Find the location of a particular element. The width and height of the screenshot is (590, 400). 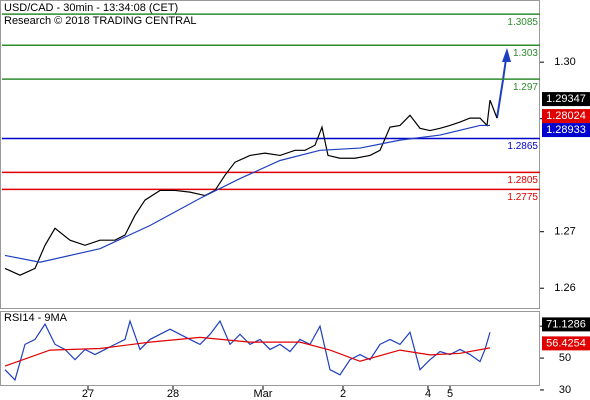

level-label: 1.3085 is located at coordinates (522, 22).